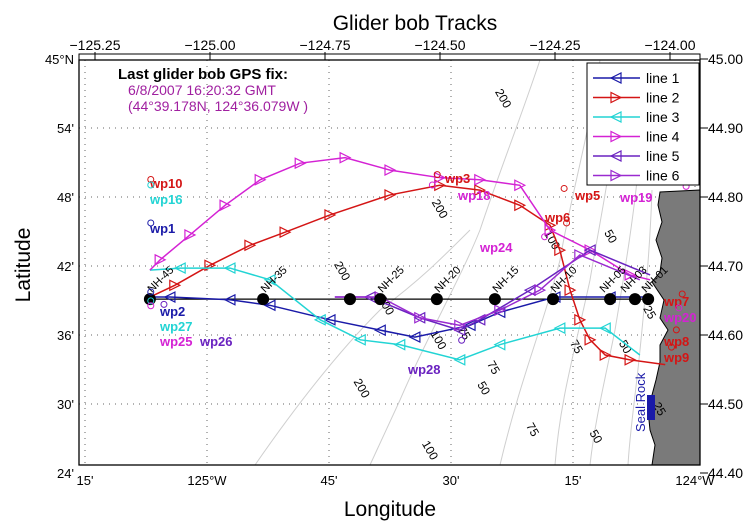  I want to click on legend-label: line 2, so click(663, 98).